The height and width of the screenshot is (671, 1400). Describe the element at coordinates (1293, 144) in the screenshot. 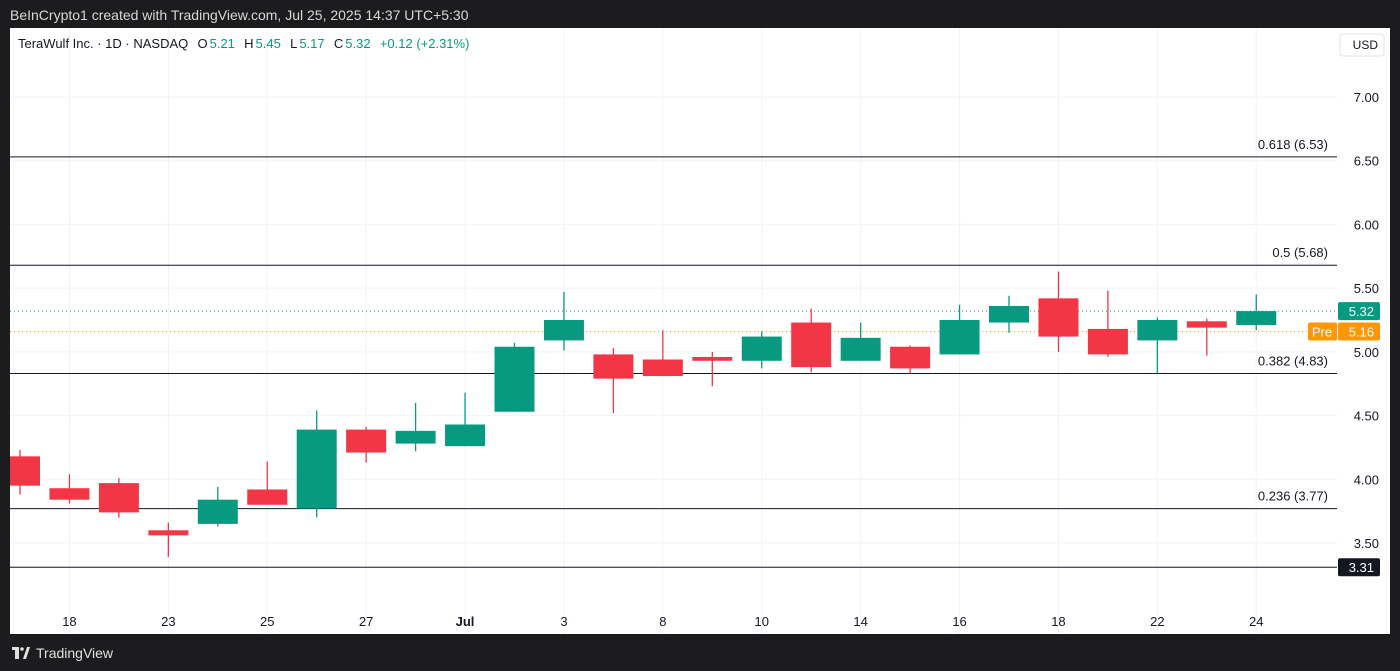

I see `fib-level-label: 0.618 (6.53)` at that location.